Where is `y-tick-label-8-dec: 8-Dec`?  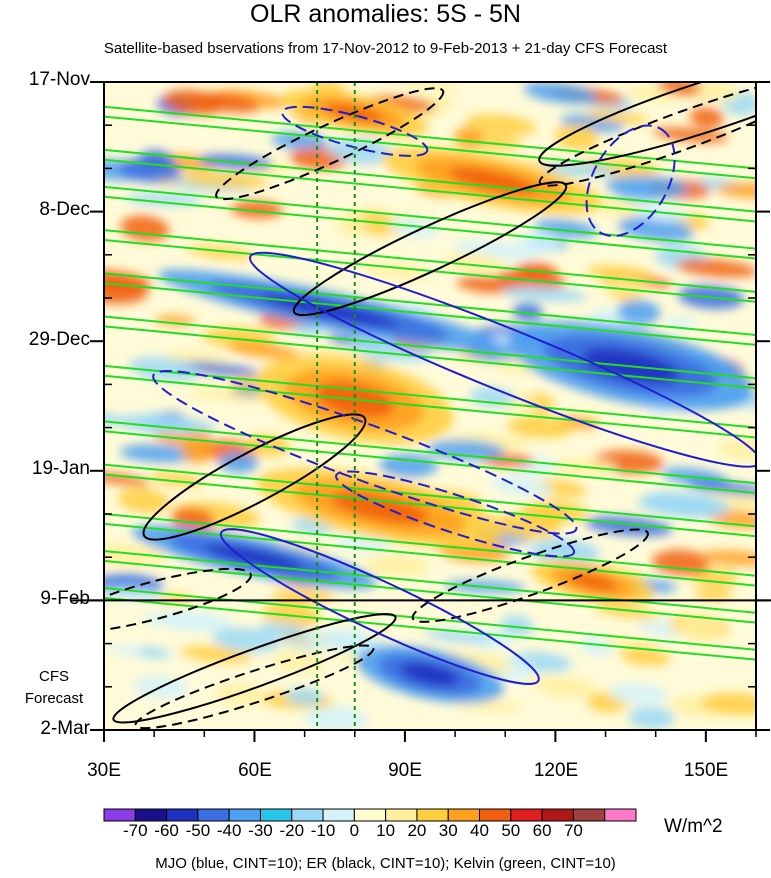
y-tick-label-8-dec: 8-Dec is located at coordinates (64, 209).